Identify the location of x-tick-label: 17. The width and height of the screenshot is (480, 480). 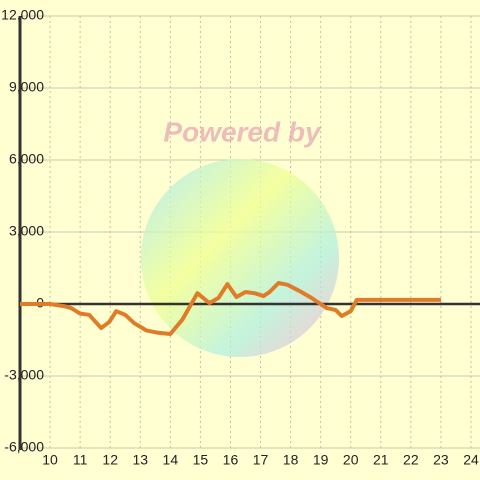
(261, 460).